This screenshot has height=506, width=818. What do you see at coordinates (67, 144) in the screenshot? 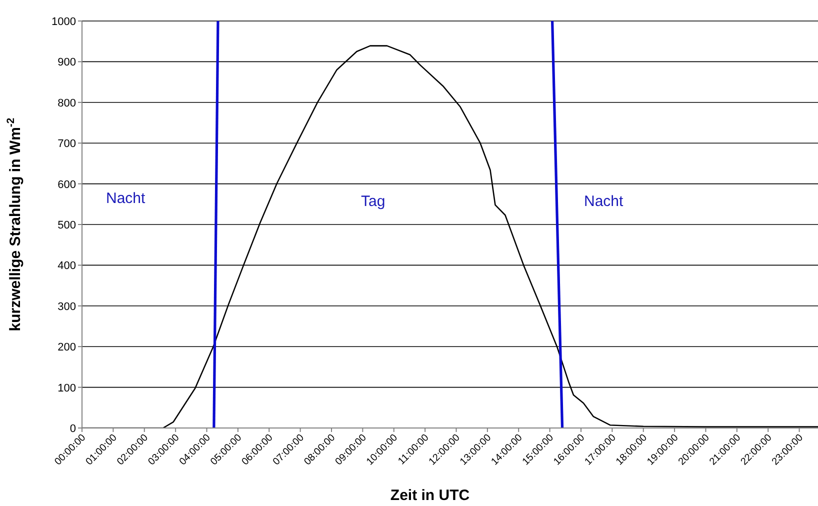
I see `y-tick-label: 700` at bounding box center [67, 144].